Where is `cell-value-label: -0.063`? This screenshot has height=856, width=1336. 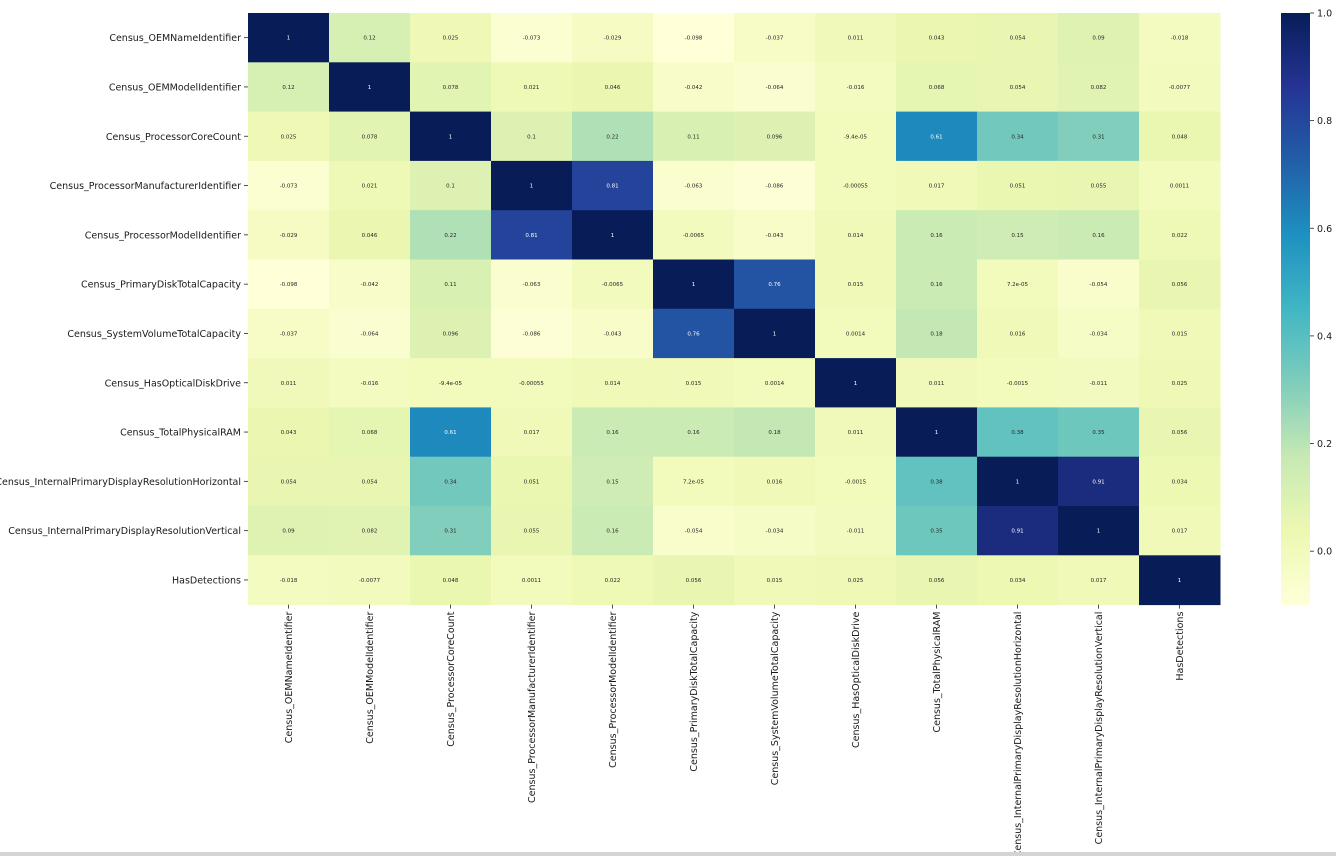
cell-value-label: -0.063 is located at coordinates (694, 187).